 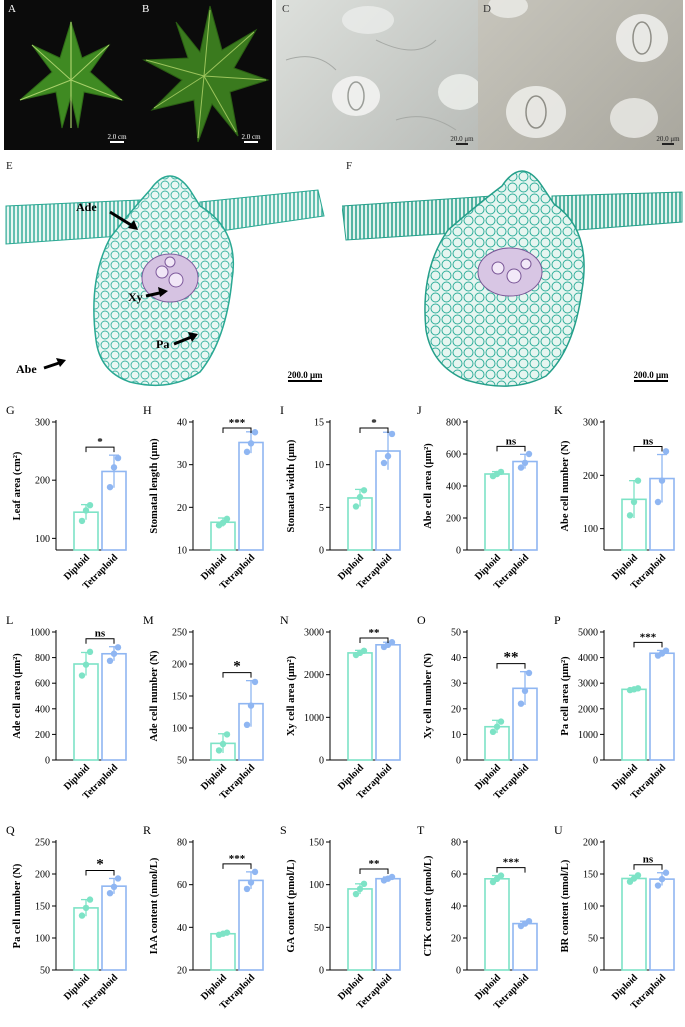 What do you see at coordinates (42, 423) in the screenshot?
I see `y-tick-label: 300` at bounding box center [42, 423].